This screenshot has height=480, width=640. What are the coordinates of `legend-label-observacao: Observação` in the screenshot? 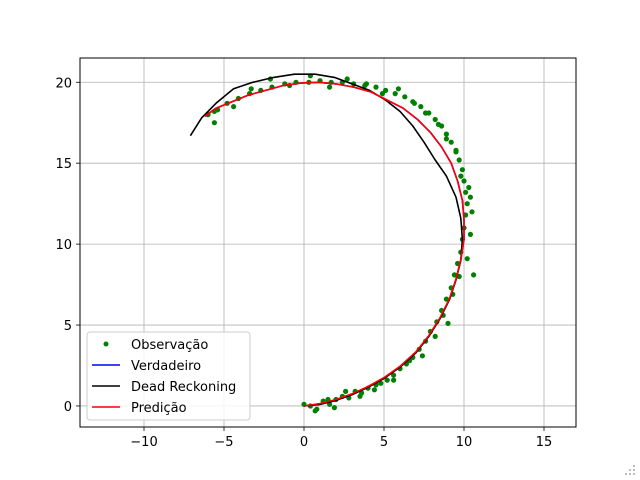 It's located at (169, 345).